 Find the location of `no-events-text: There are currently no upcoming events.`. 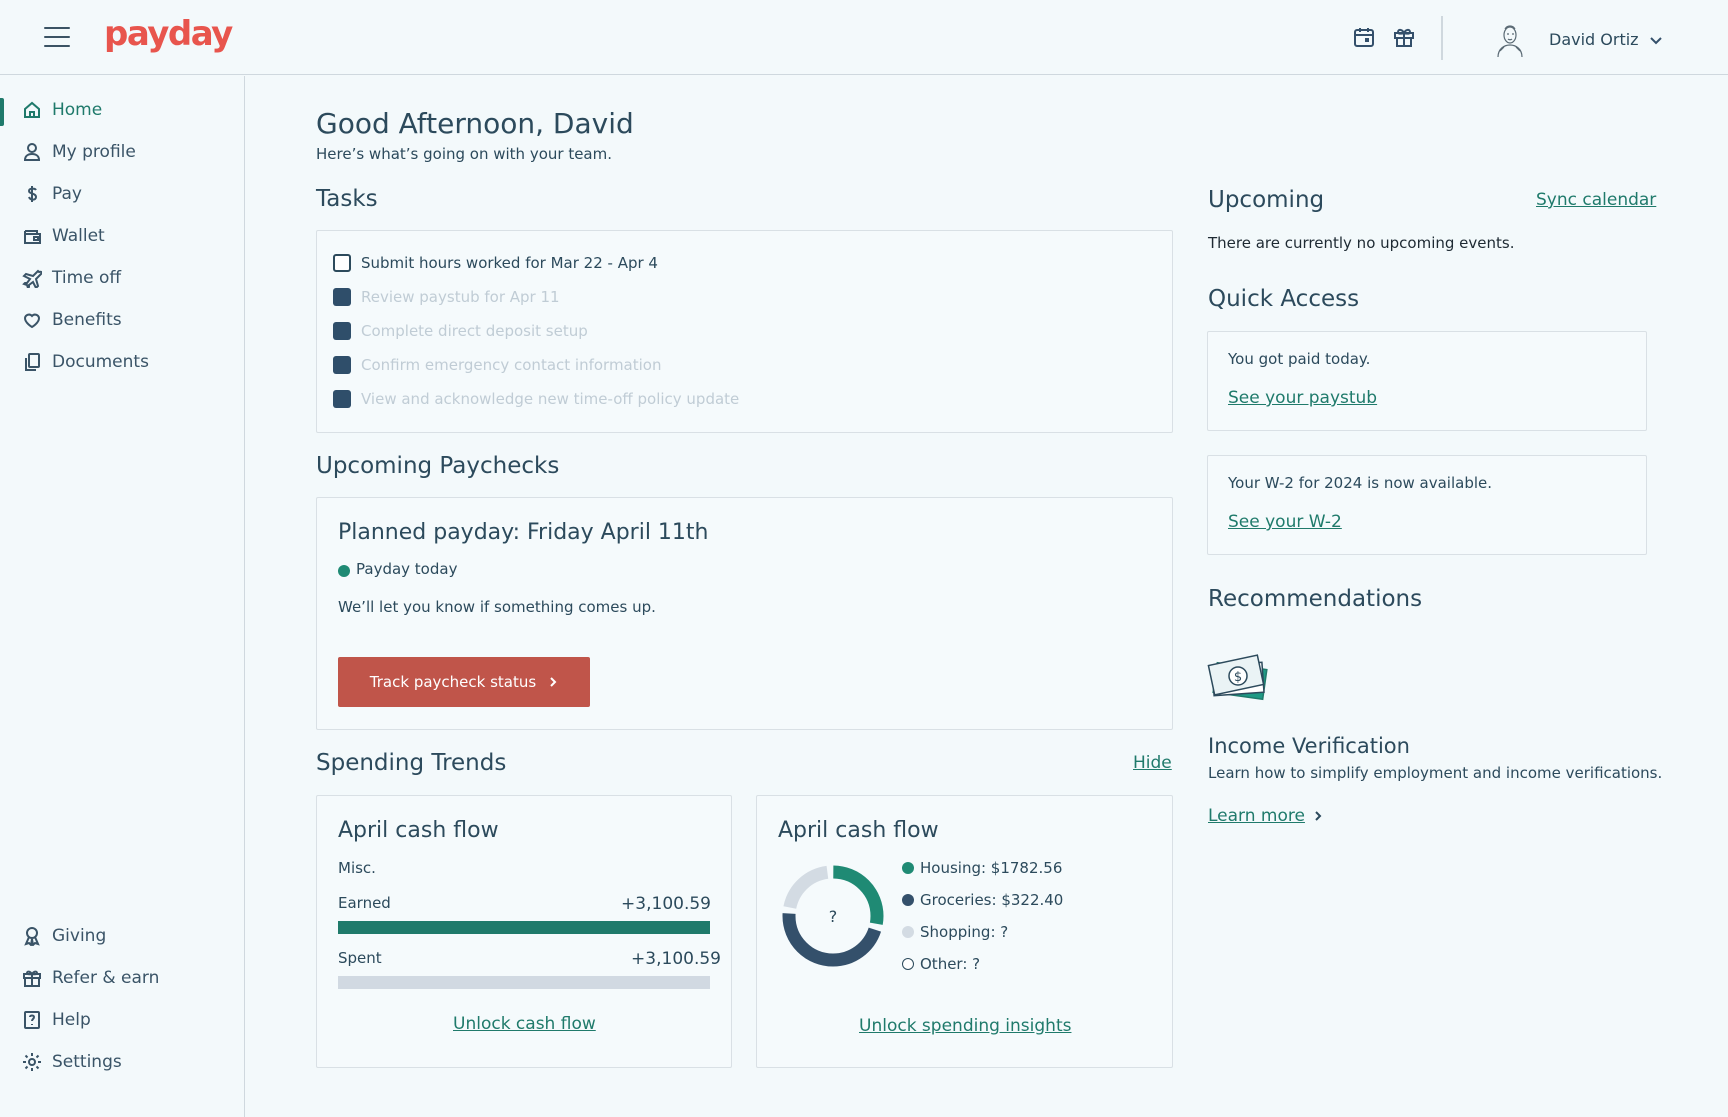

no-events-text: There are currently no upcoming events. is located at coordinates (1361, 243).